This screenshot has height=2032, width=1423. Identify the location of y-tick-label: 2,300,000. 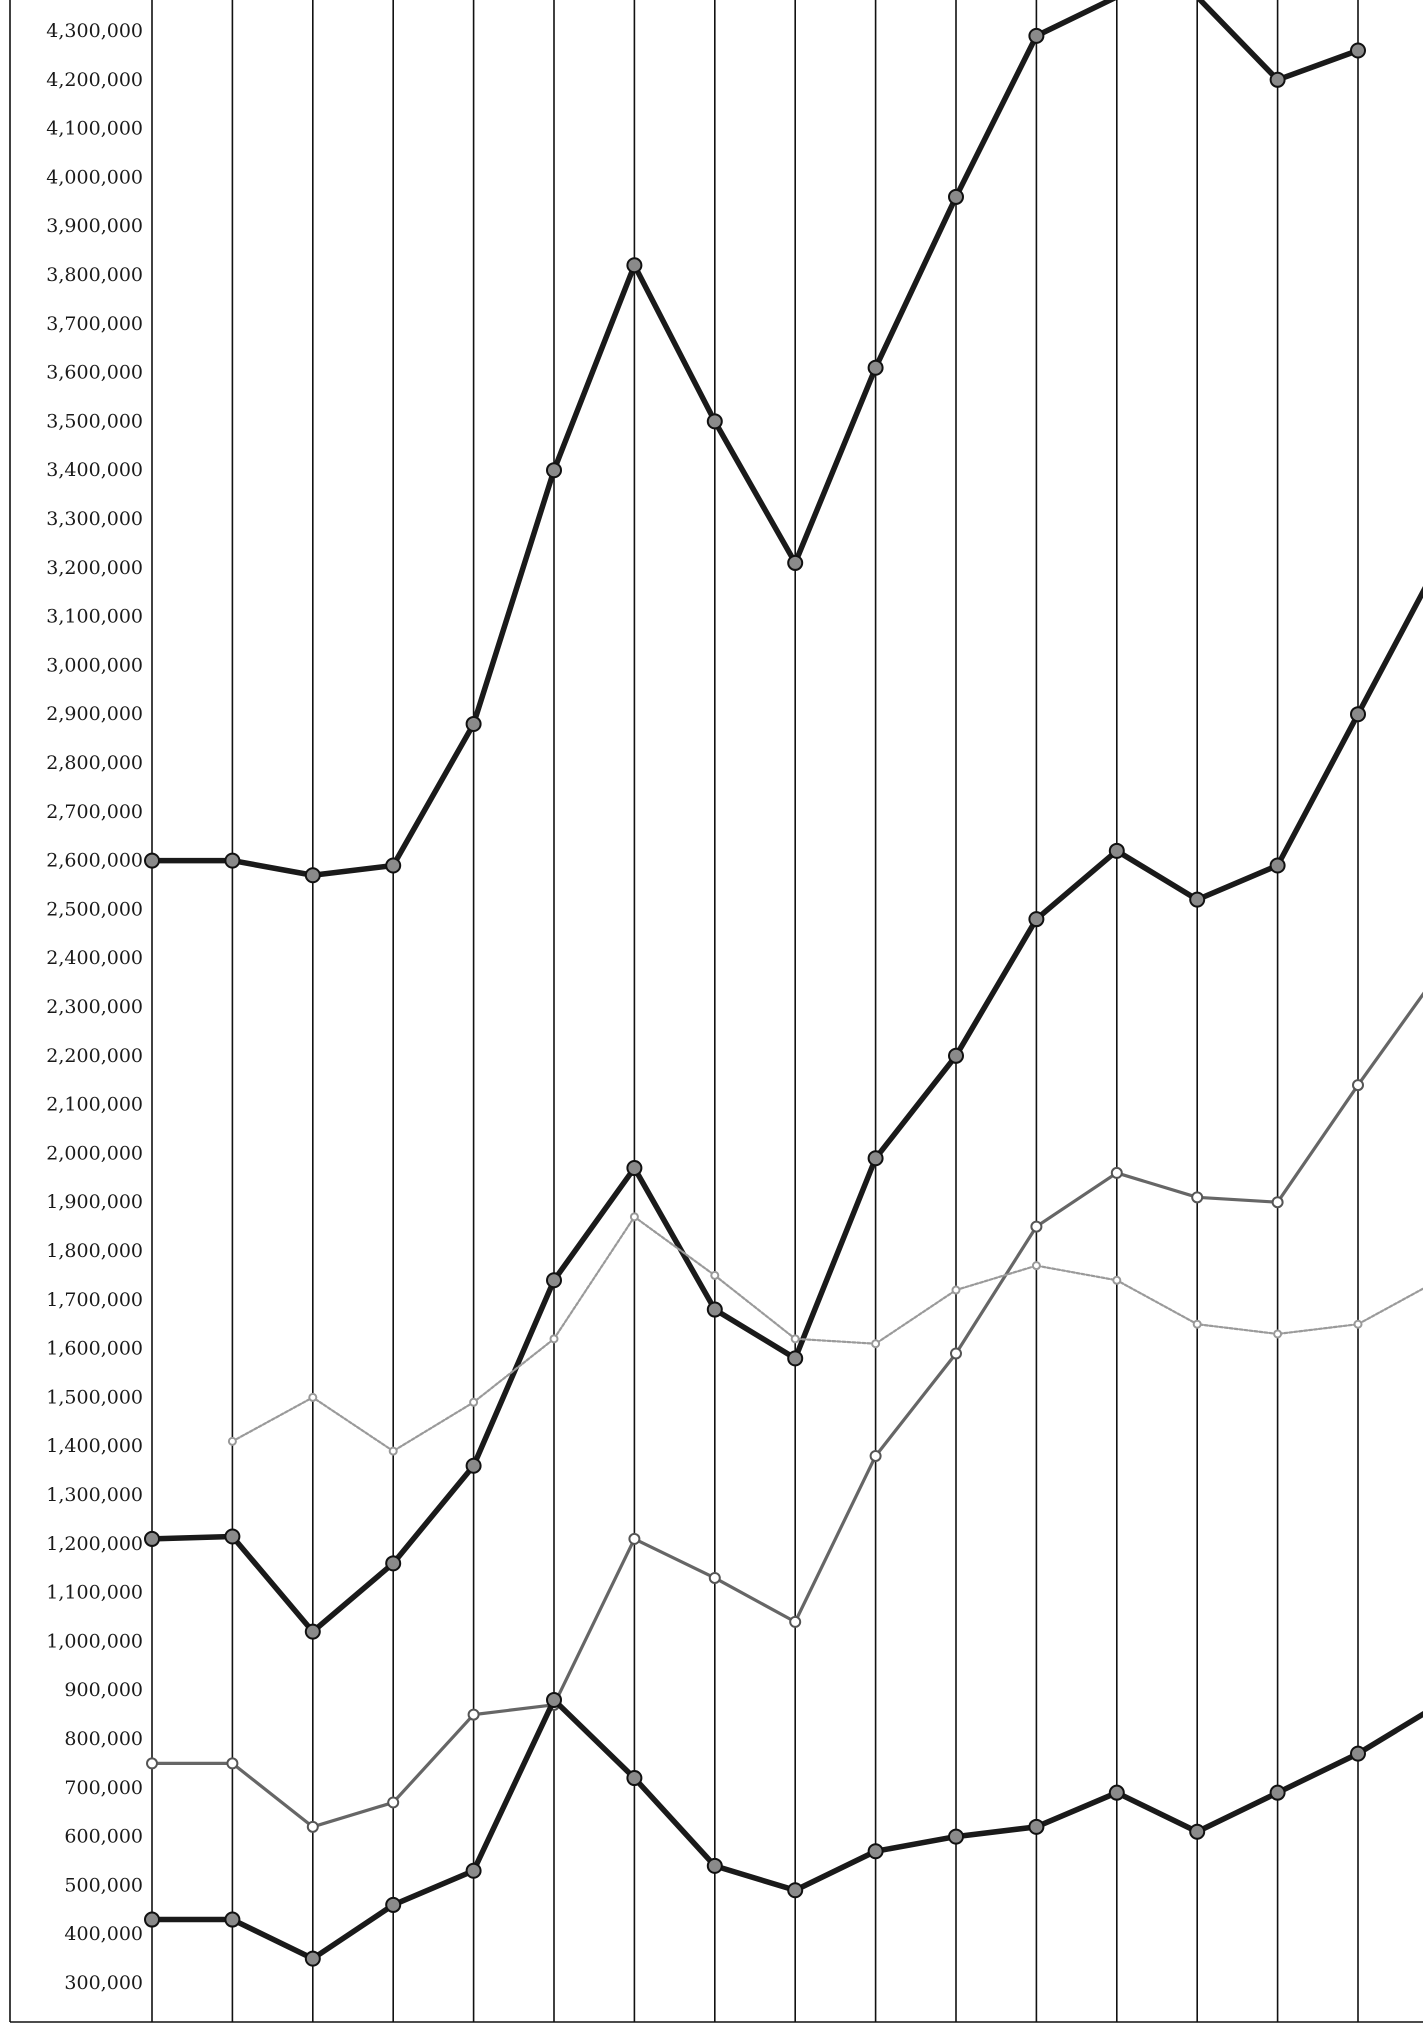
(94, 1007).